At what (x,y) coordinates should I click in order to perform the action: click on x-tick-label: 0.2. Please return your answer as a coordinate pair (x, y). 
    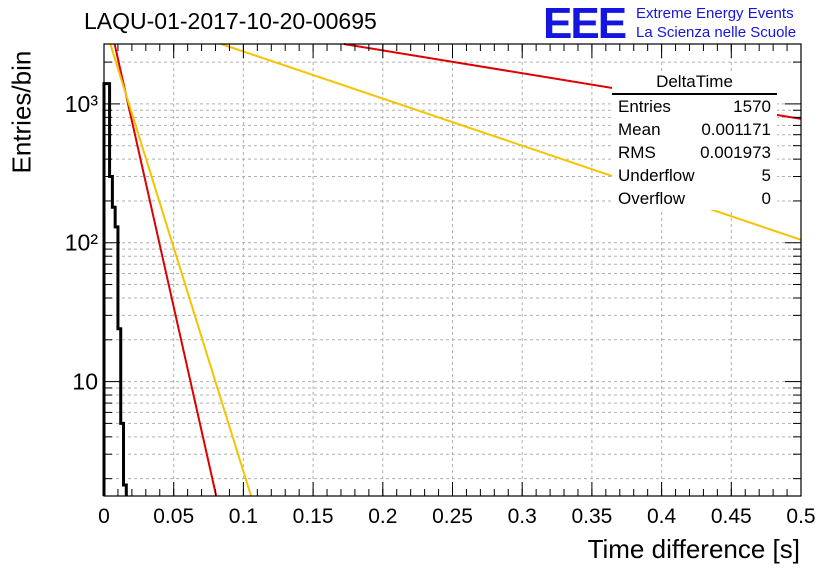
    Looking at the image, I should click on (382, 516).